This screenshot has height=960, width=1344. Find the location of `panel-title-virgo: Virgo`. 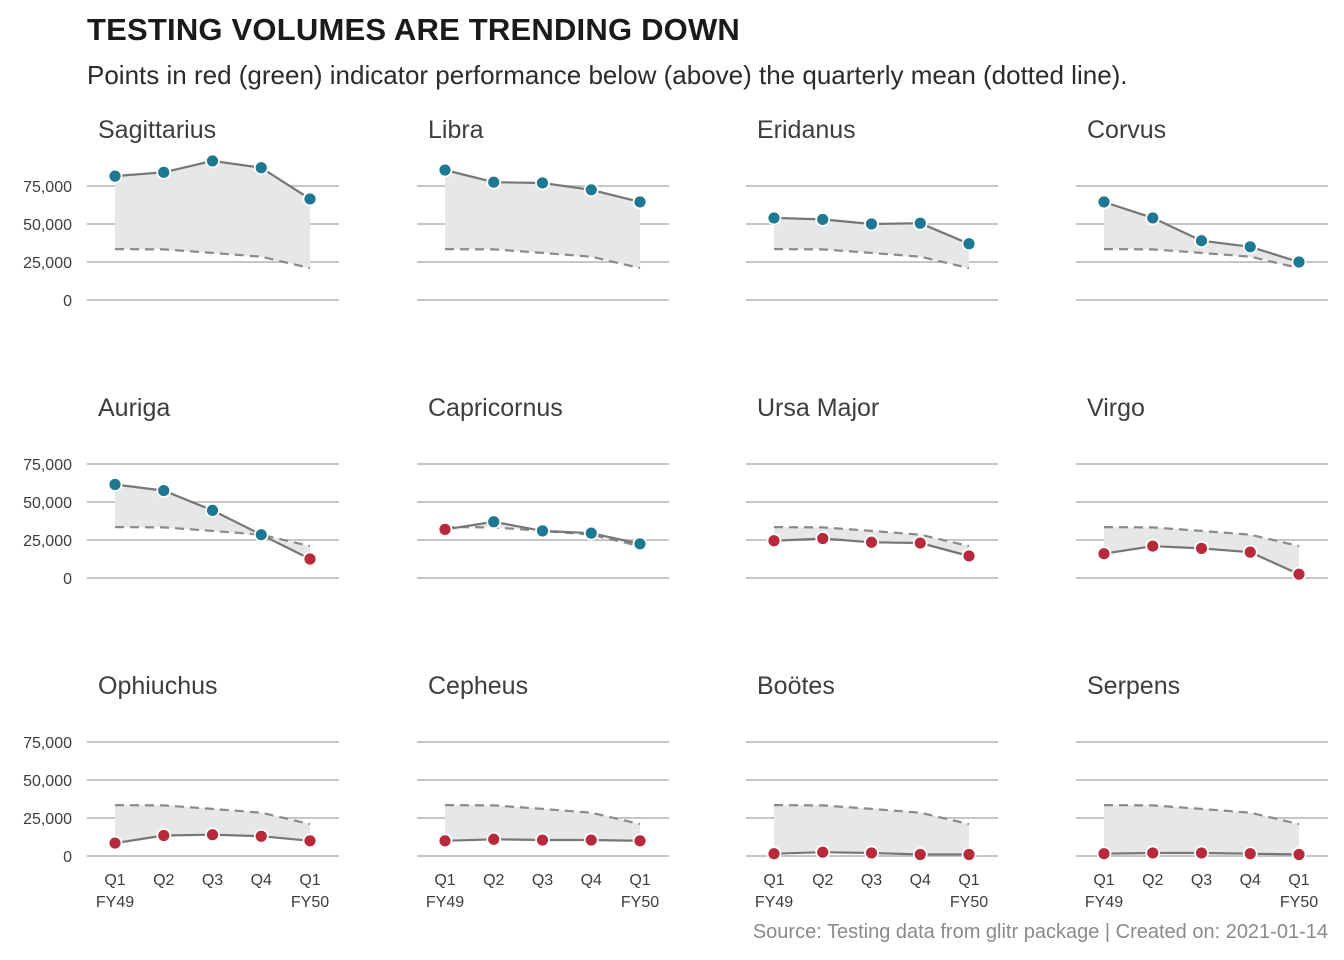

panel-title-virgo: Virgo is located at coordinates (1116, 408).